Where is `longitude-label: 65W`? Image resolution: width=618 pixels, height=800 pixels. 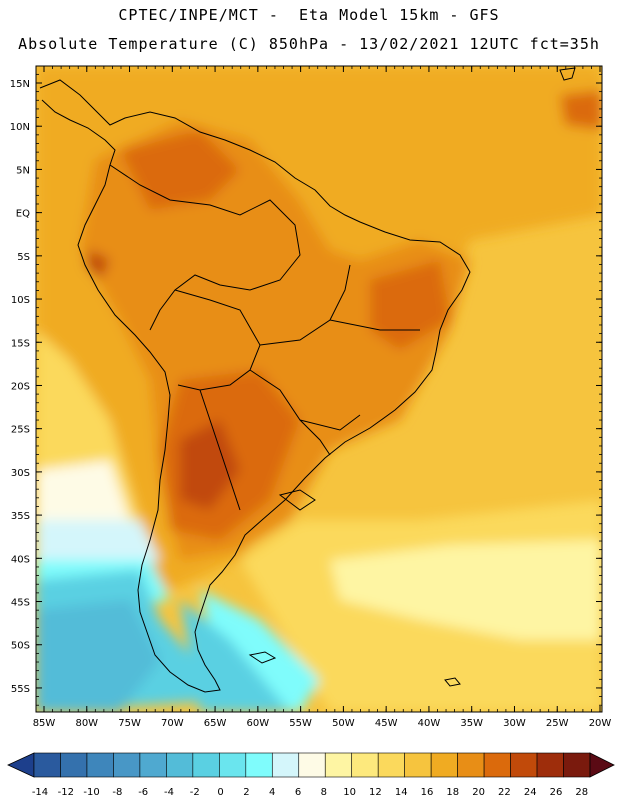
longitude-label: 65W is located at coordinates (215, 723).